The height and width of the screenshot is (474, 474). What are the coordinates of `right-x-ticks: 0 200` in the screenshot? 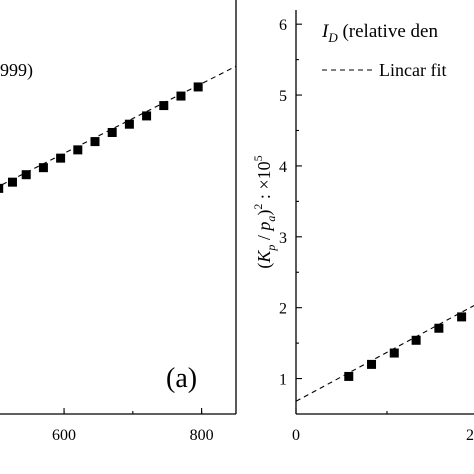 It's located at (383, 426).